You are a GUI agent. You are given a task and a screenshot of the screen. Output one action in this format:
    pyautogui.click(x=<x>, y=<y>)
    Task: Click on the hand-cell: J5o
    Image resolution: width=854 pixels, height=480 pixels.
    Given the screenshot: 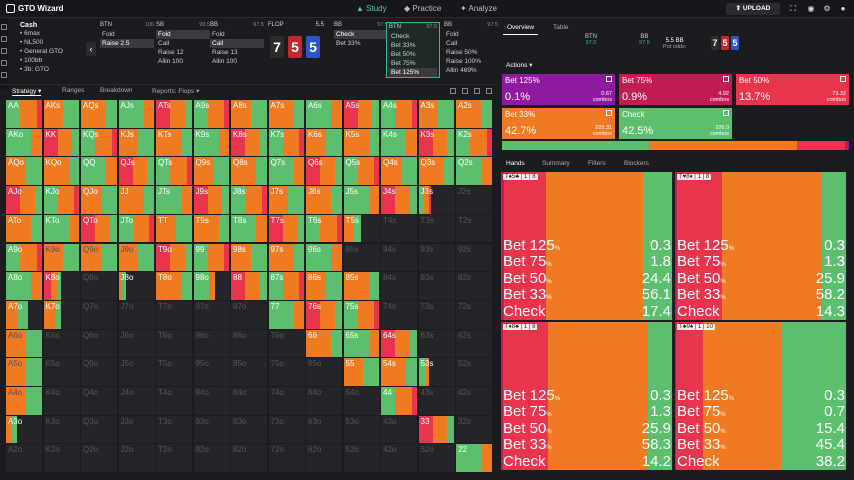 What is the action you would take?
    pyautogui.click(x=136, y=372)
    